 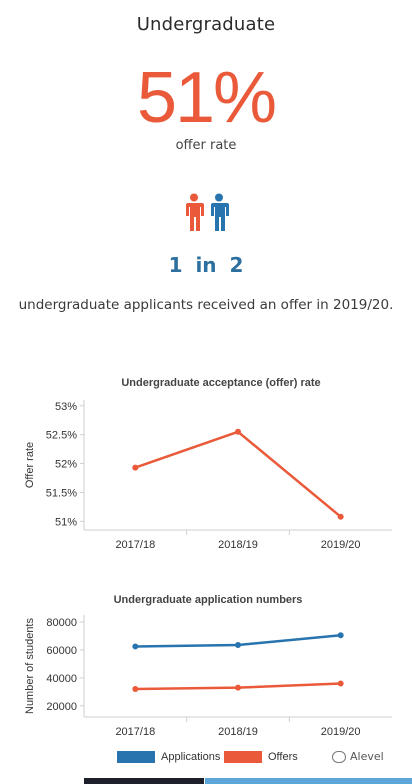 What do you see at coordinates (206, 145) in the screenshot?
I see `offer-rate-caption: offer rate` at bounding box center [206, 145].